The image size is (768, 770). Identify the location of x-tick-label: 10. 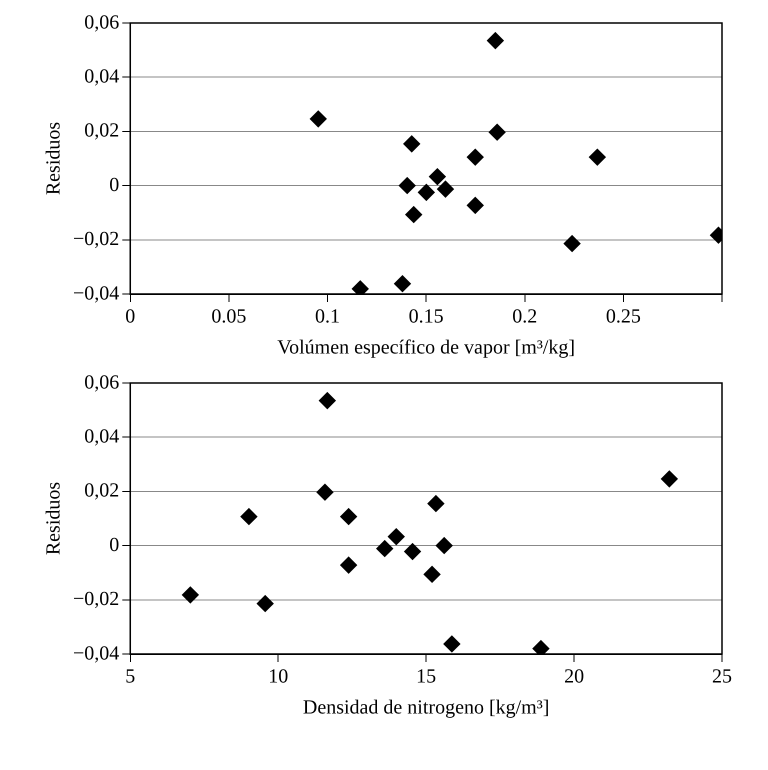
(278, 676).